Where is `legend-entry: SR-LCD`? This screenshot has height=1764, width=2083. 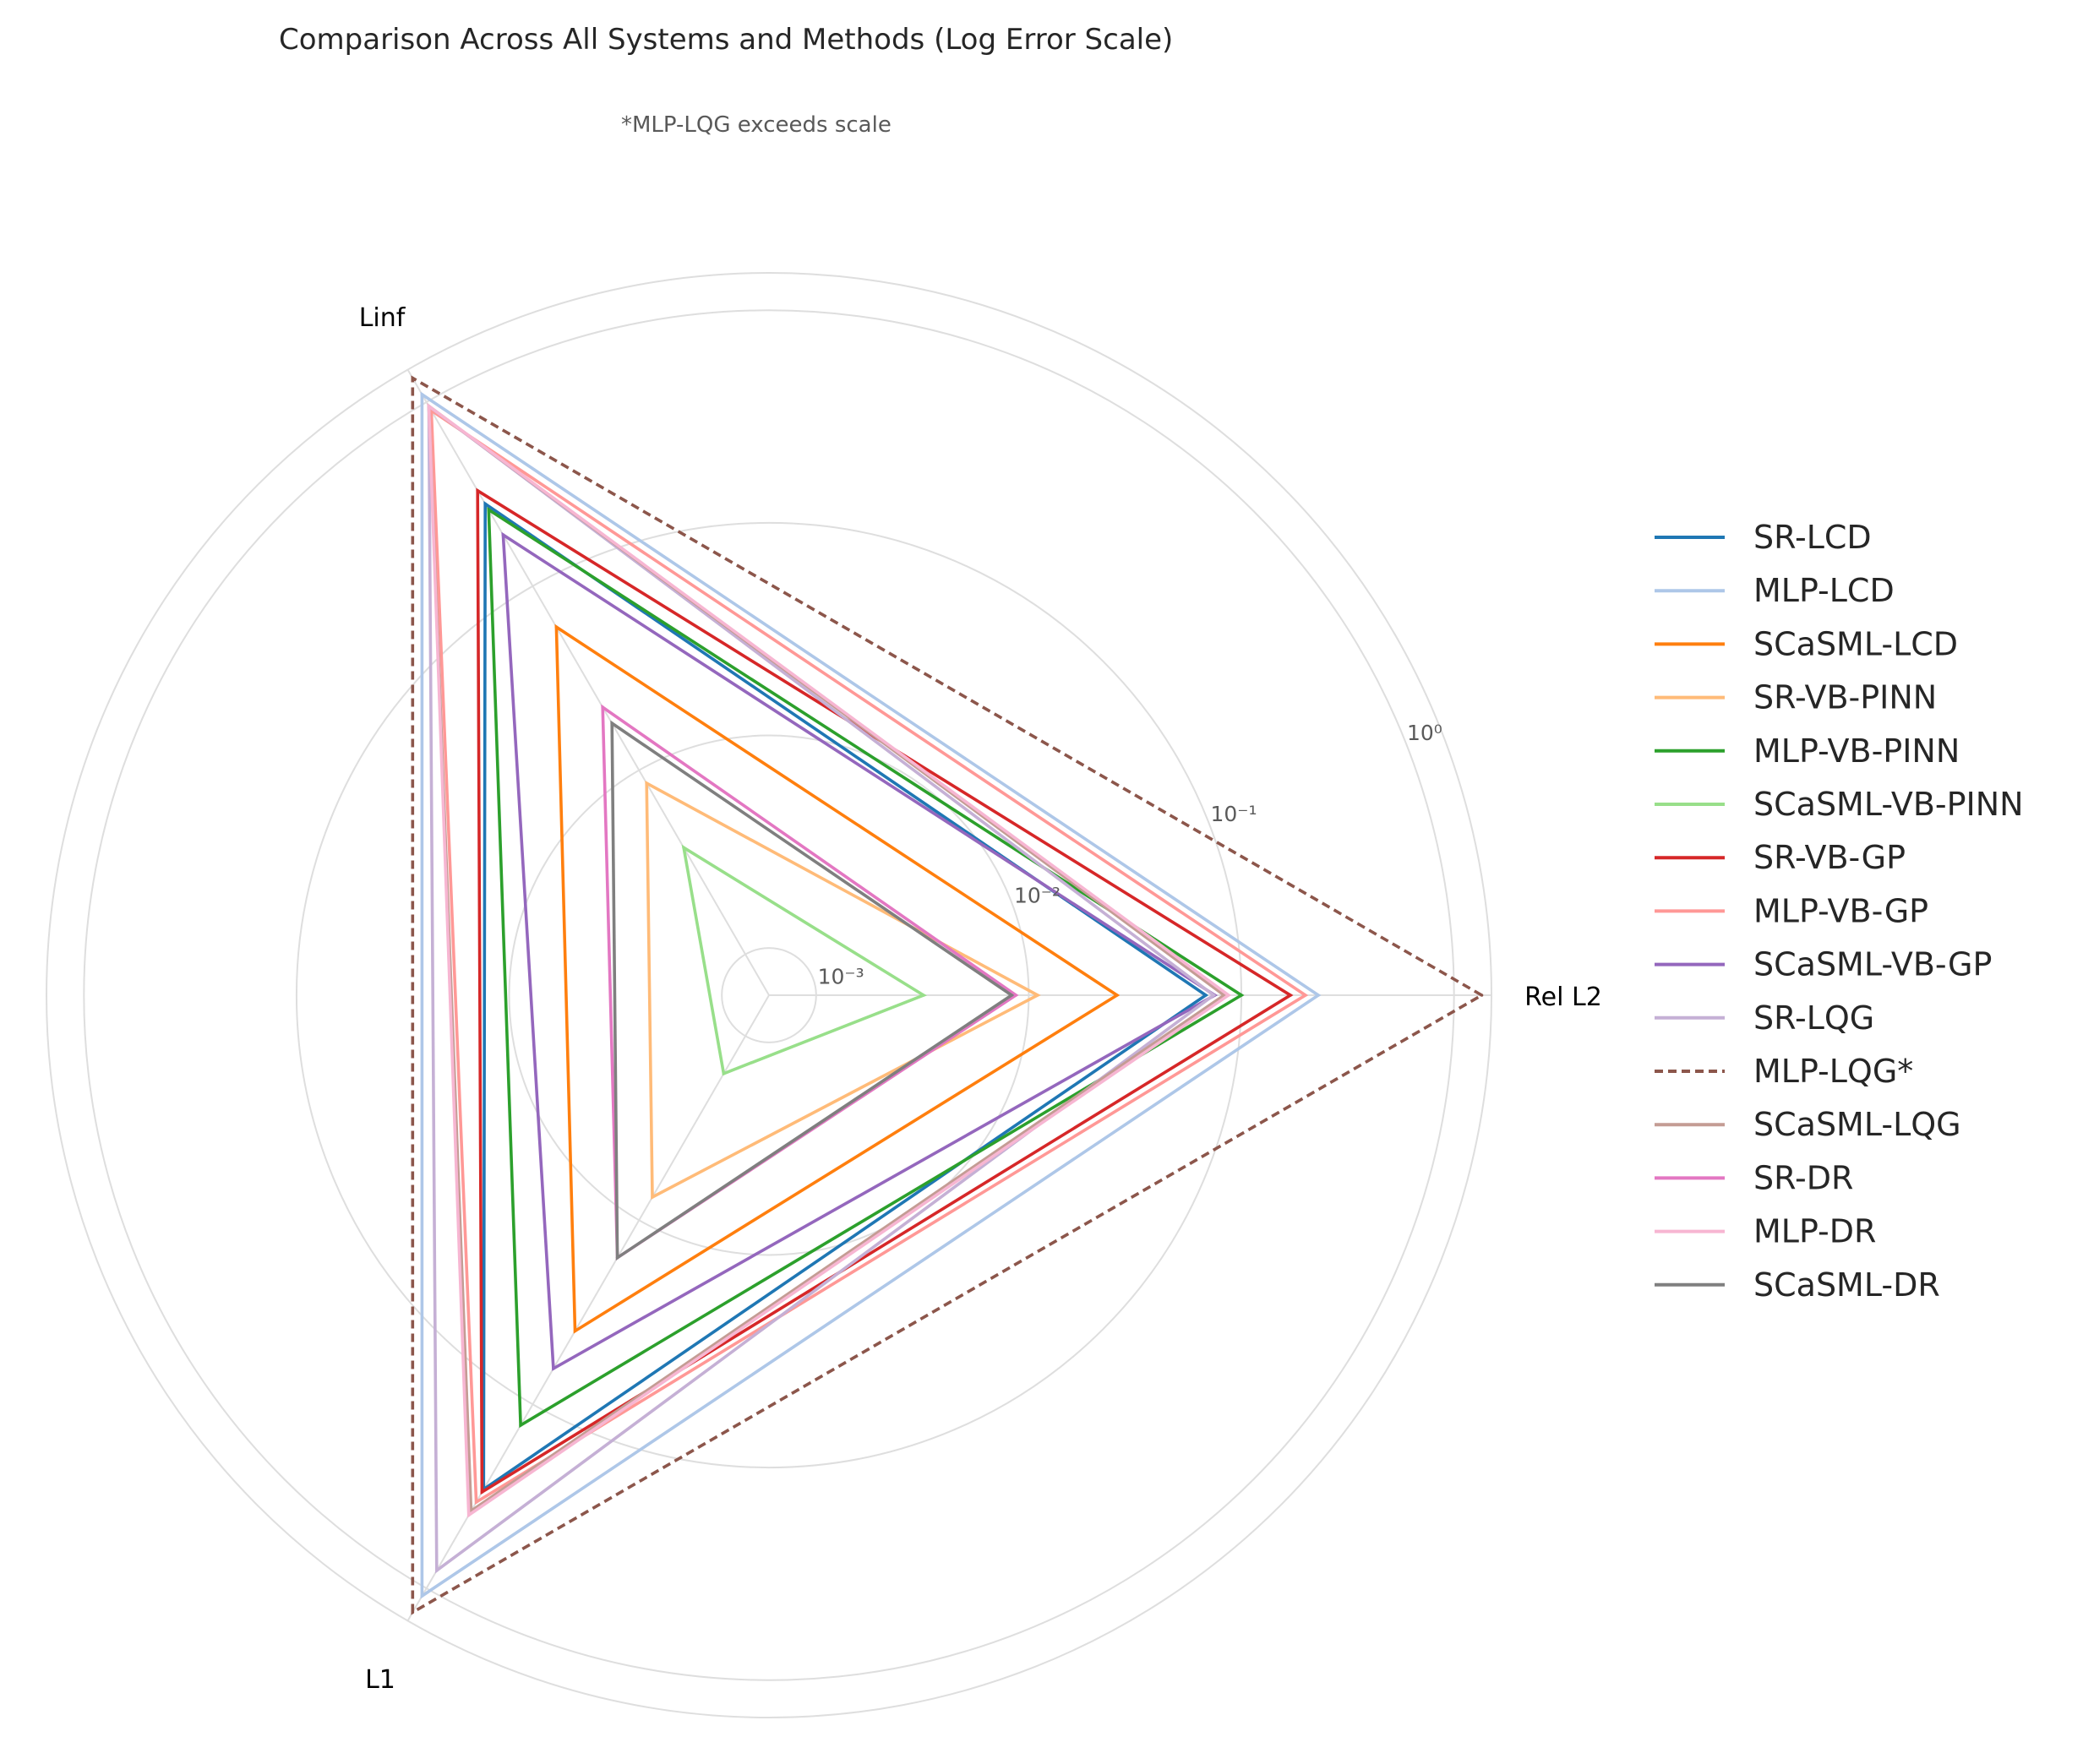 legend-entry: SR-LCD is located at coordinates (1813, 537).